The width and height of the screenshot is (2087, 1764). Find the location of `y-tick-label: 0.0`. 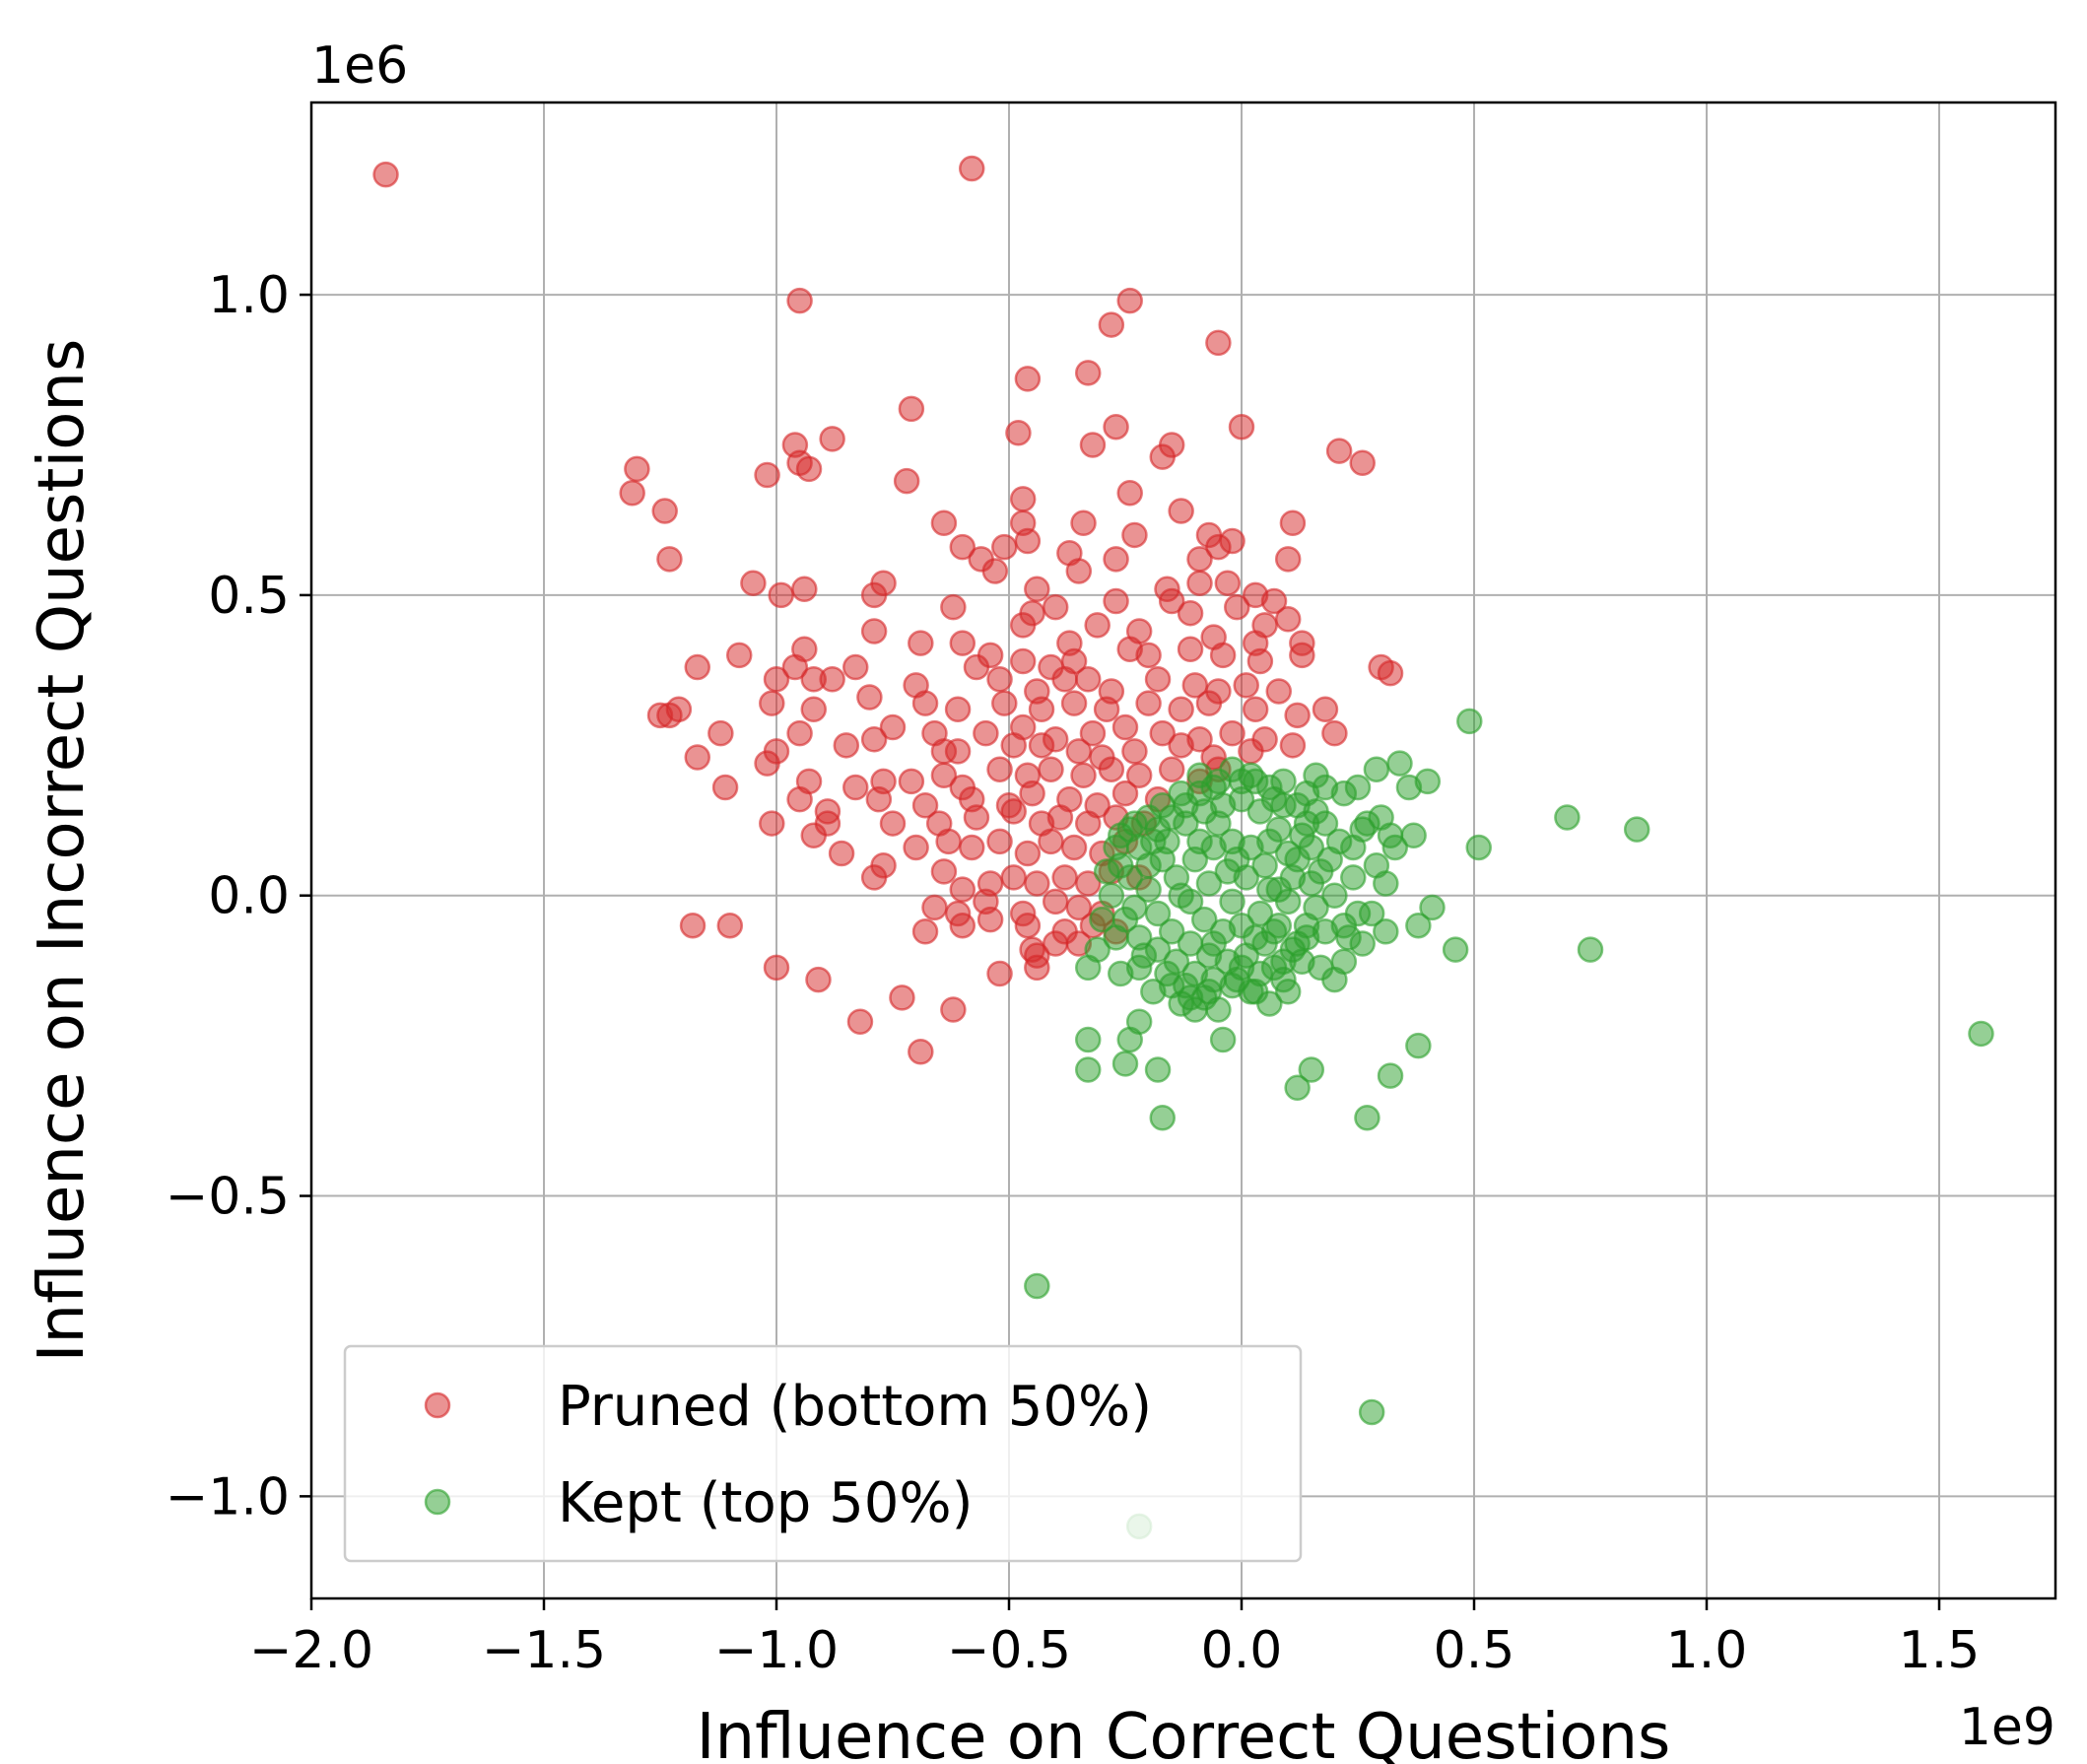

y-tick-label: 0.0 is located at coordinates (249, 896).